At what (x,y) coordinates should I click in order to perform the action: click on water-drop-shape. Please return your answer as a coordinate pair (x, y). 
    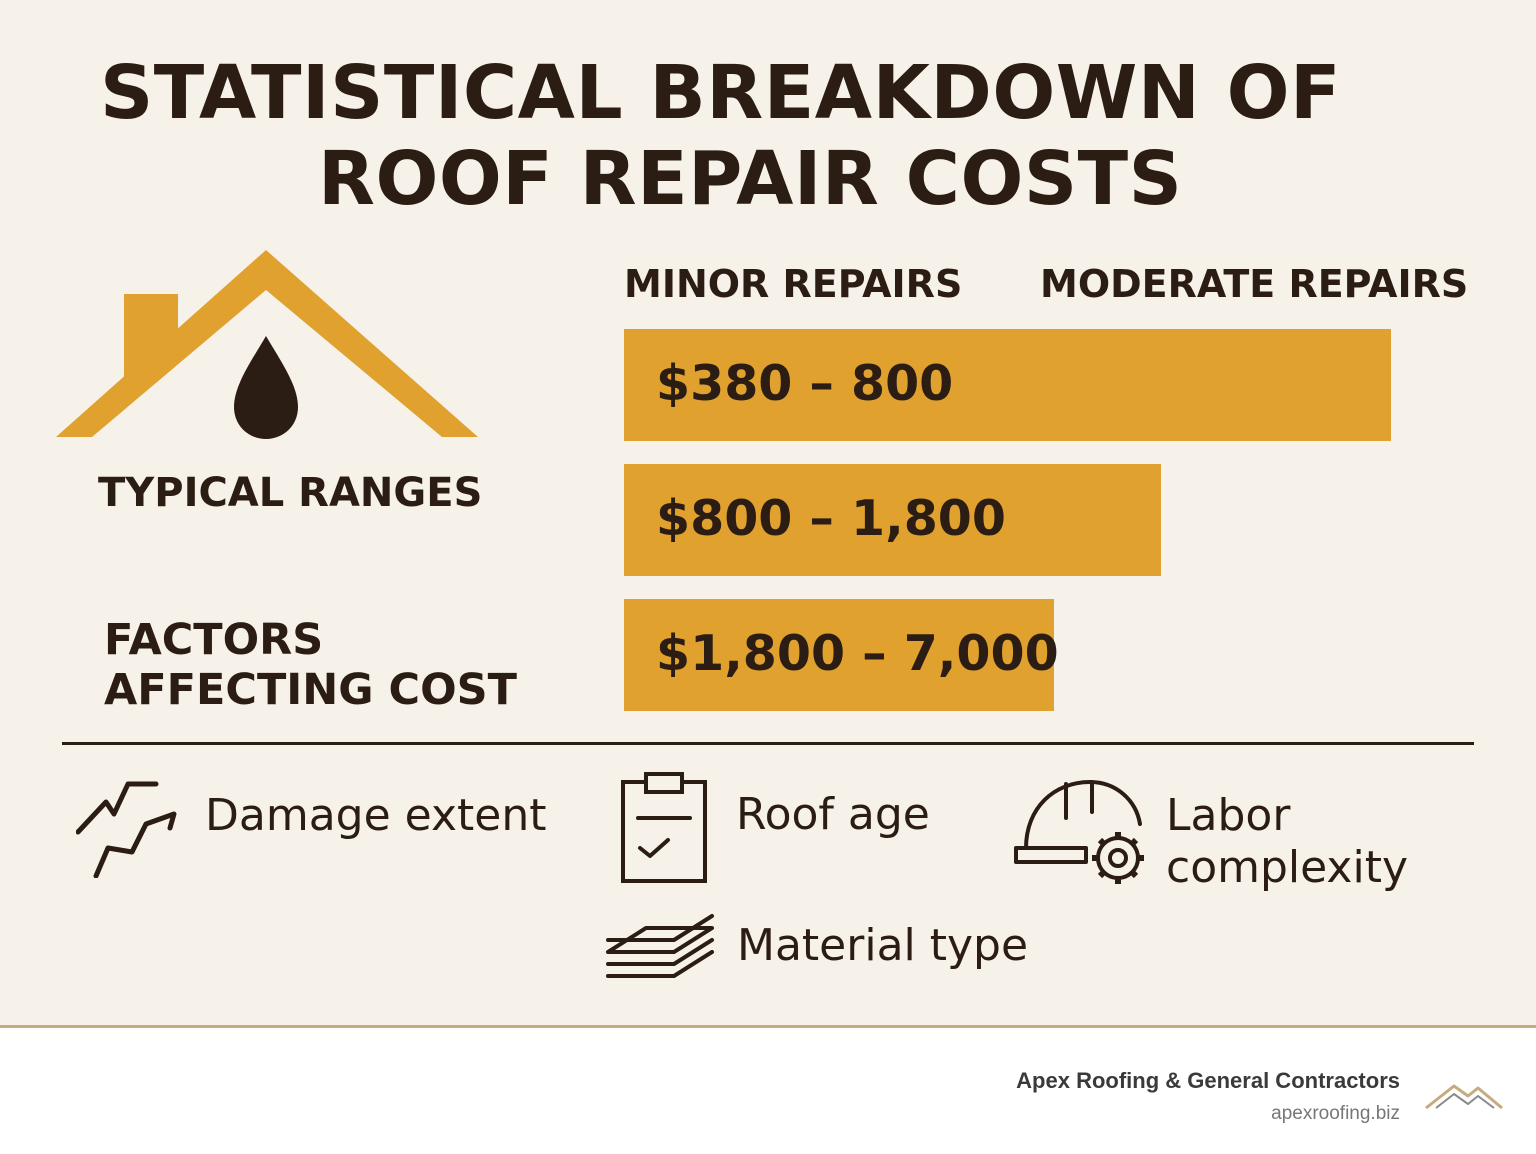
    Looking at the image, I should click on (266, 387).